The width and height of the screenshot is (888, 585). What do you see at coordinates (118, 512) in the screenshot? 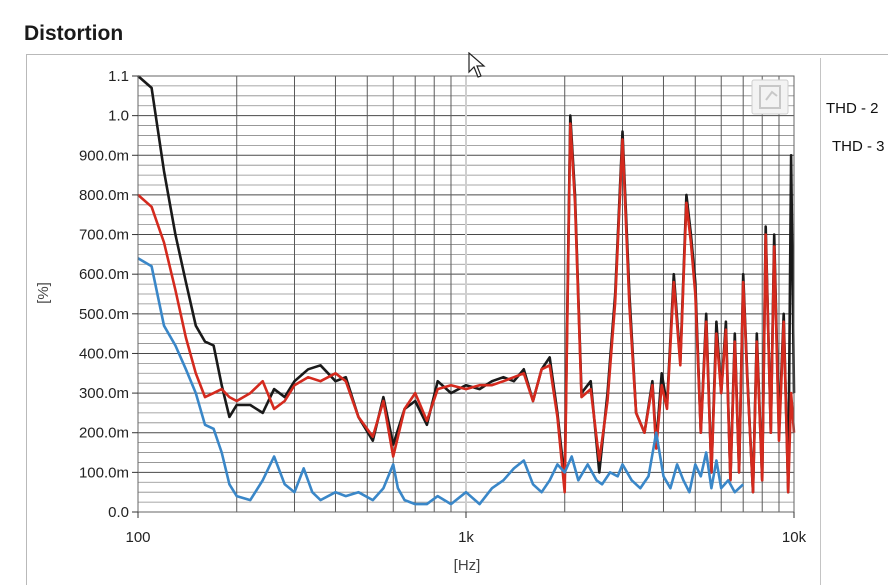
I see `y-tick-label: 0.0` at bounding box center [118, 512].